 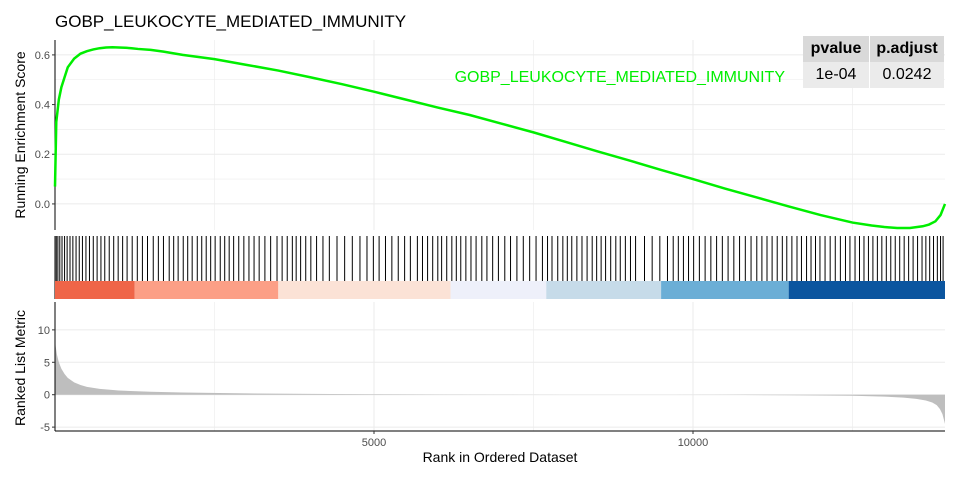 What do you see at coordinates (20, 135) in the screenshot?
I see `es-y-axis-label: Running Enrichment Score` at bounding box center [20, 135].